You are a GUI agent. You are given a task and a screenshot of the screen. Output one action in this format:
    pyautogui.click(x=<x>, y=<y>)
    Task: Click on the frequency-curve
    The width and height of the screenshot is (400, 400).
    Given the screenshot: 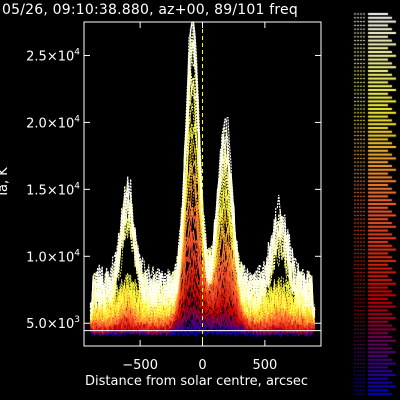 What is the action you would take?
    pyautogui.click(x=203, y=315)
    